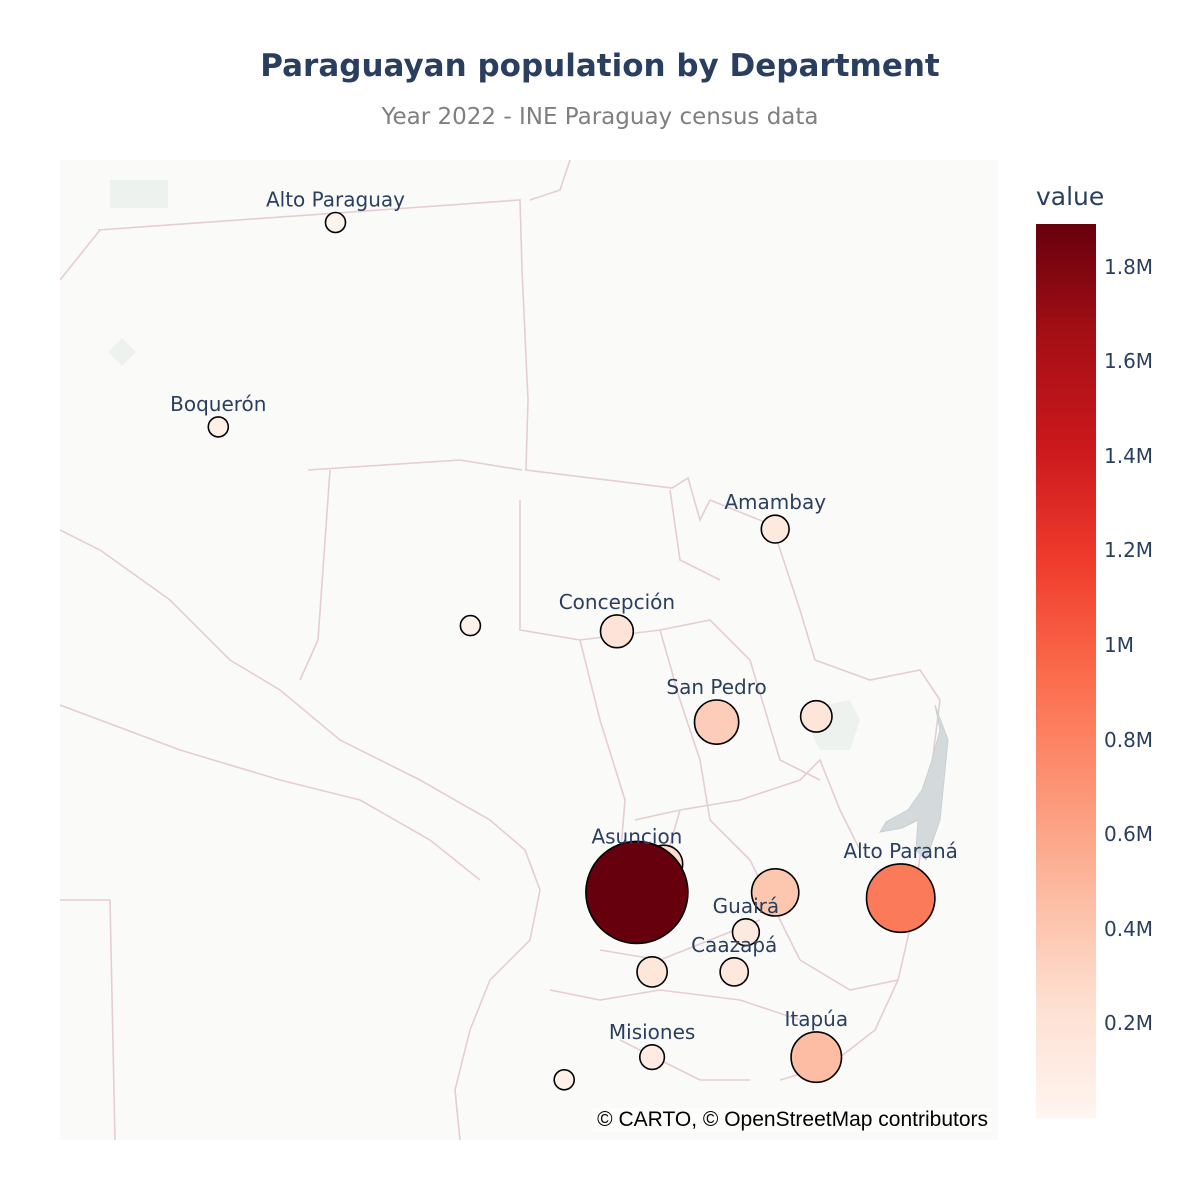  What do you see at coordinates (734, 972) in the screenshot?
I see `marker-caazap-` at bounding box center [734, 972].